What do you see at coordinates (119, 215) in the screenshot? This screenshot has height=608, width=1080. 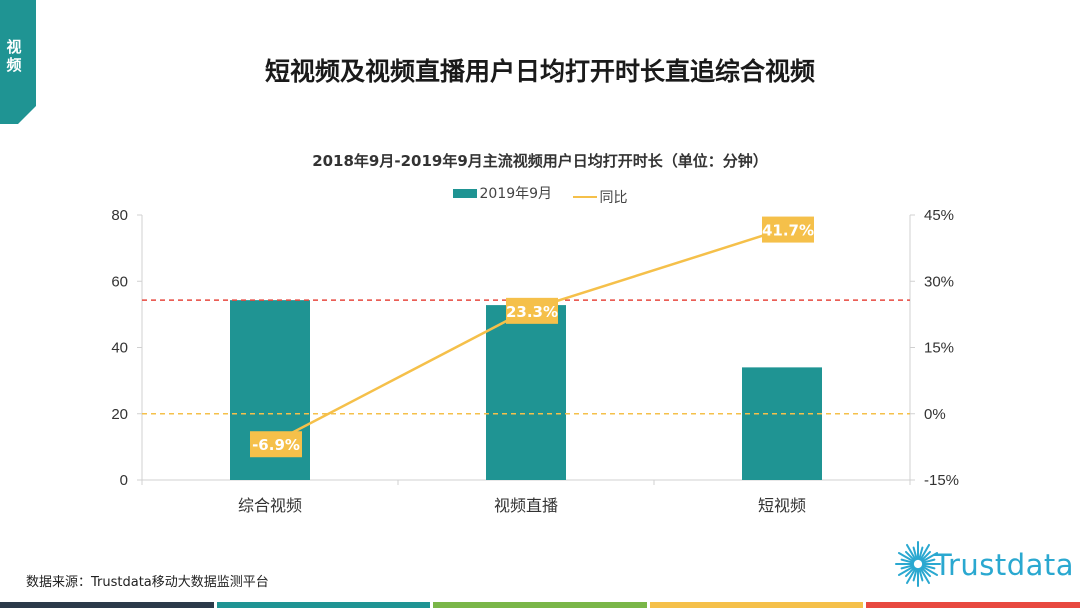 I see `y-left-tick-label: 80` at bounding box center [119, 215].